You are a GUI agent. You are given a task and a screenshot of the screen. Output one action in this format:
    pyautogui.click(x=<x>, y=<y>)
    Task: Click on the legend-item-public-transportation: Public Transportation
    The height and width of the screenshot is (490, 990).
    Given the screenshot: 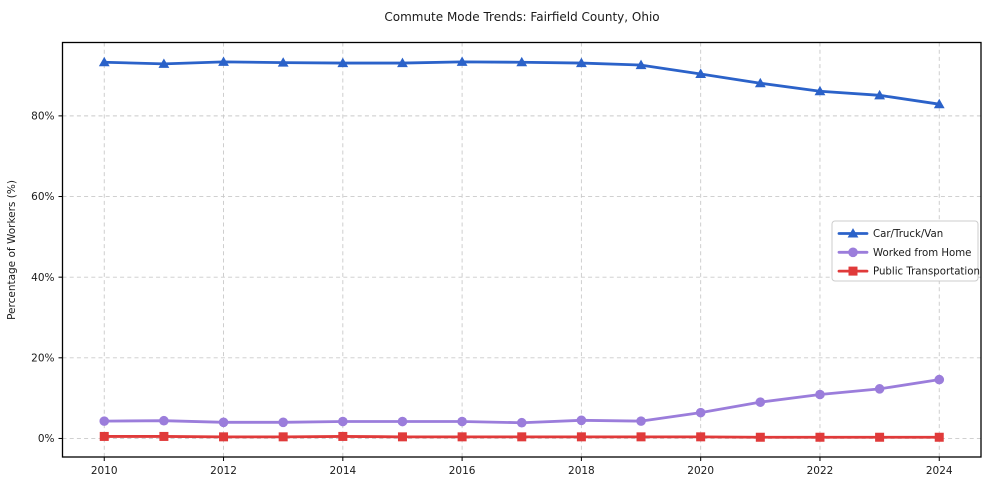 What is the action you would take?
    pyautogui.click(x=908, y=272)
    